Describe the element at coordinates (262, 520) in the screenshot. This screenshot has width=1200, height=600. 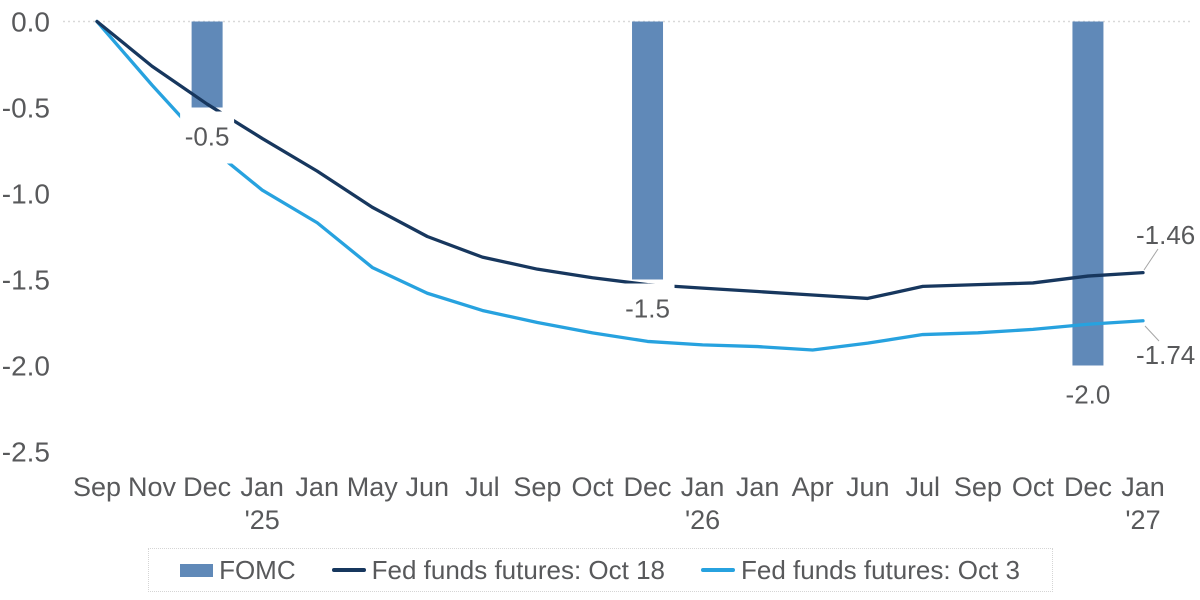
I see `x-axis-year-label: '25` at that location.